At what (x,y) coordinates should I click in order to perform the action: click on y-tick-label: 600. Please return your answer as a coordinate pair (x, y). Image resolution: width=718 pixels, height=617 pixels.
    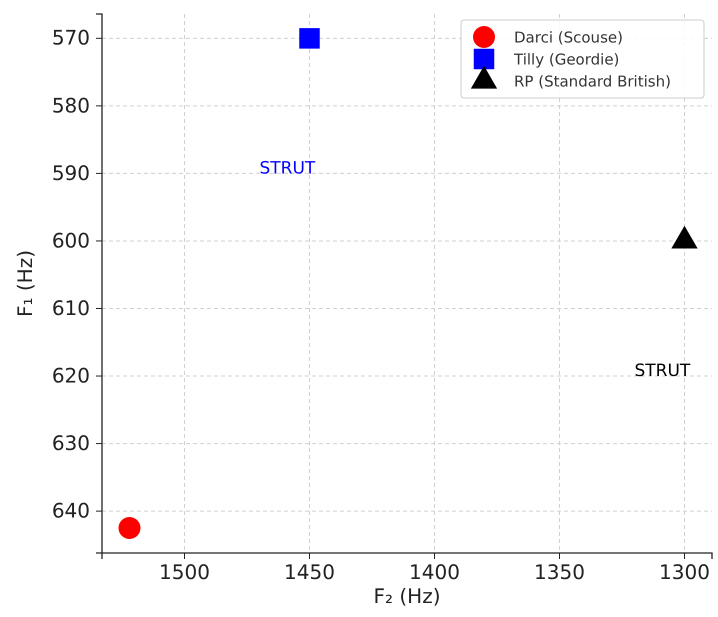
    Looking at the image, I should click on (71, 240).